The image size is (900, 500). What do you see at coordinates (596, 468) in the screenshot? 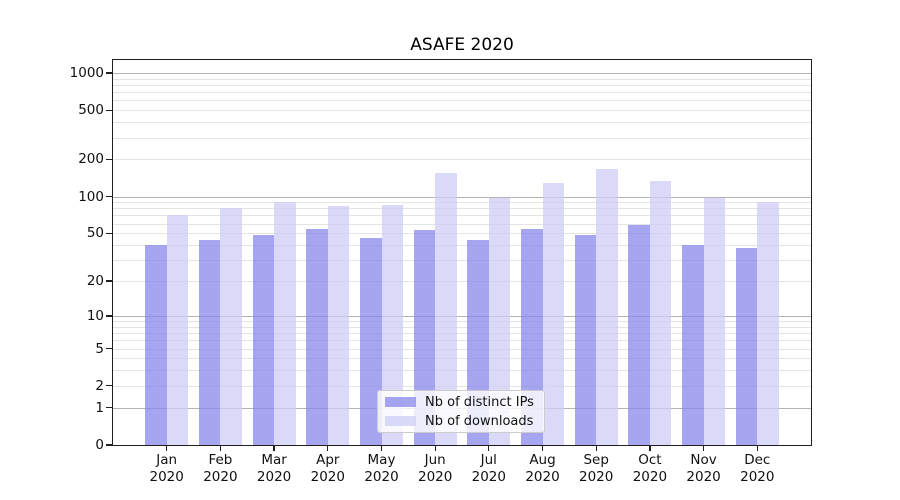
I see `x-tick-label: Sep 2020` at bounding box center [596, 468].